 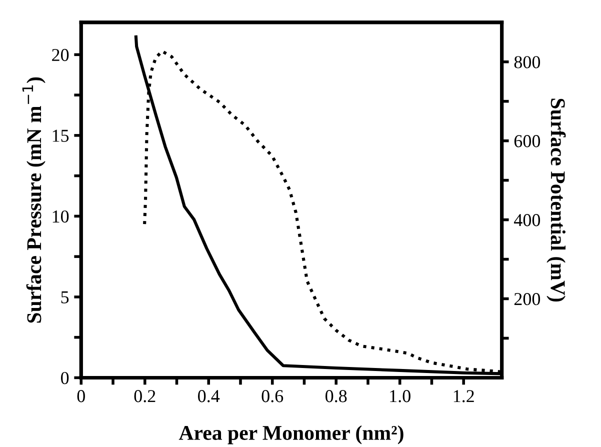 What do you see at coordinates (81, 396) in the screenshot?
I see `x-tick-label: 0` at bounding box center [81, 396].